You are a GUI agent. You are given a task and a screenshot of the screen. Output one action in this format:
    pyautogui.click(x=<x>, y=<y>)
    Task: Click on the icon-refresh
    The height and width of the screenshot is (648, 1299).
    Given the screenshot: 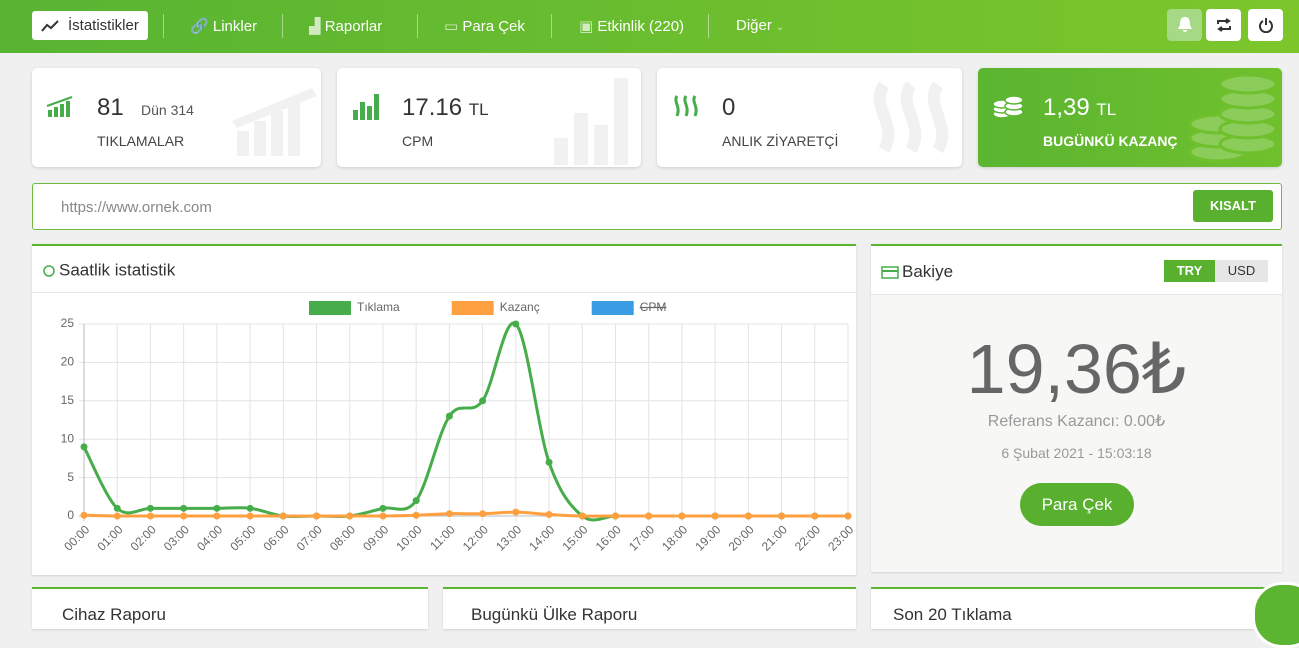 What is the action you would take?
    pyautogui.click(x=1224, y=25)
    